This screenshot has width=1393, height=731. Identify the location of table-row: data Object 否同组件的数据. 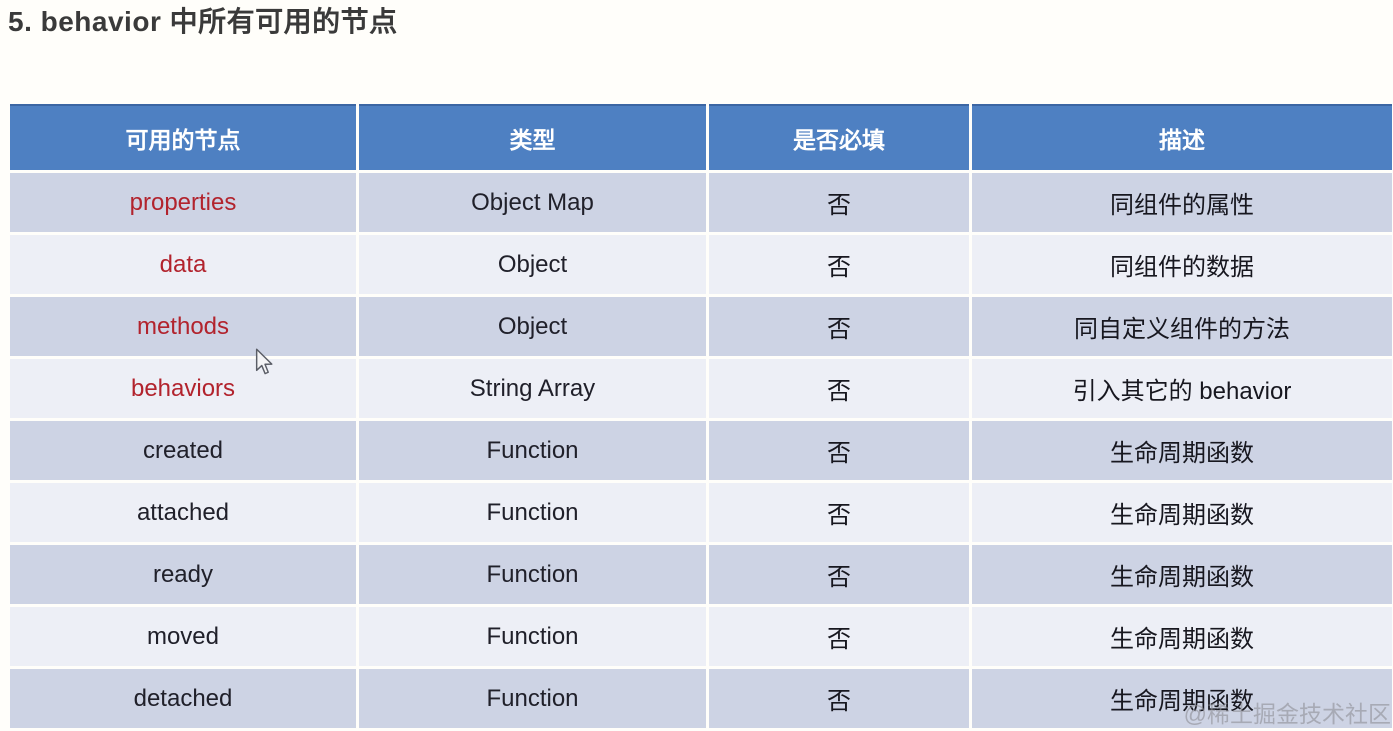
(701, 264).